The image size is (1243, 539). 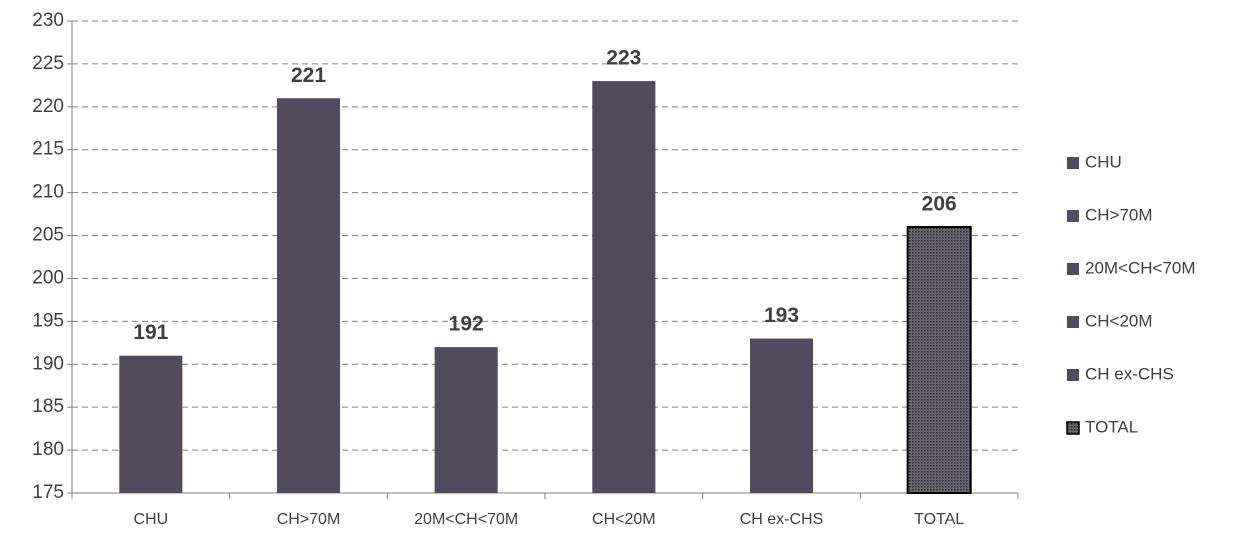 I want to click on x-tick-label: CH>70M, so click(x=309, y=519).